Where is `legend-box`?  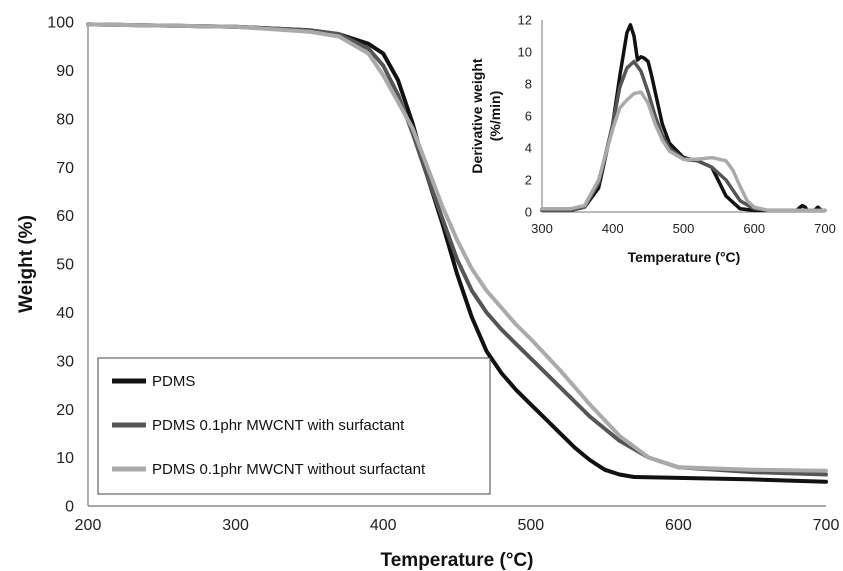 legend-box is located at coordinates (294, 426).